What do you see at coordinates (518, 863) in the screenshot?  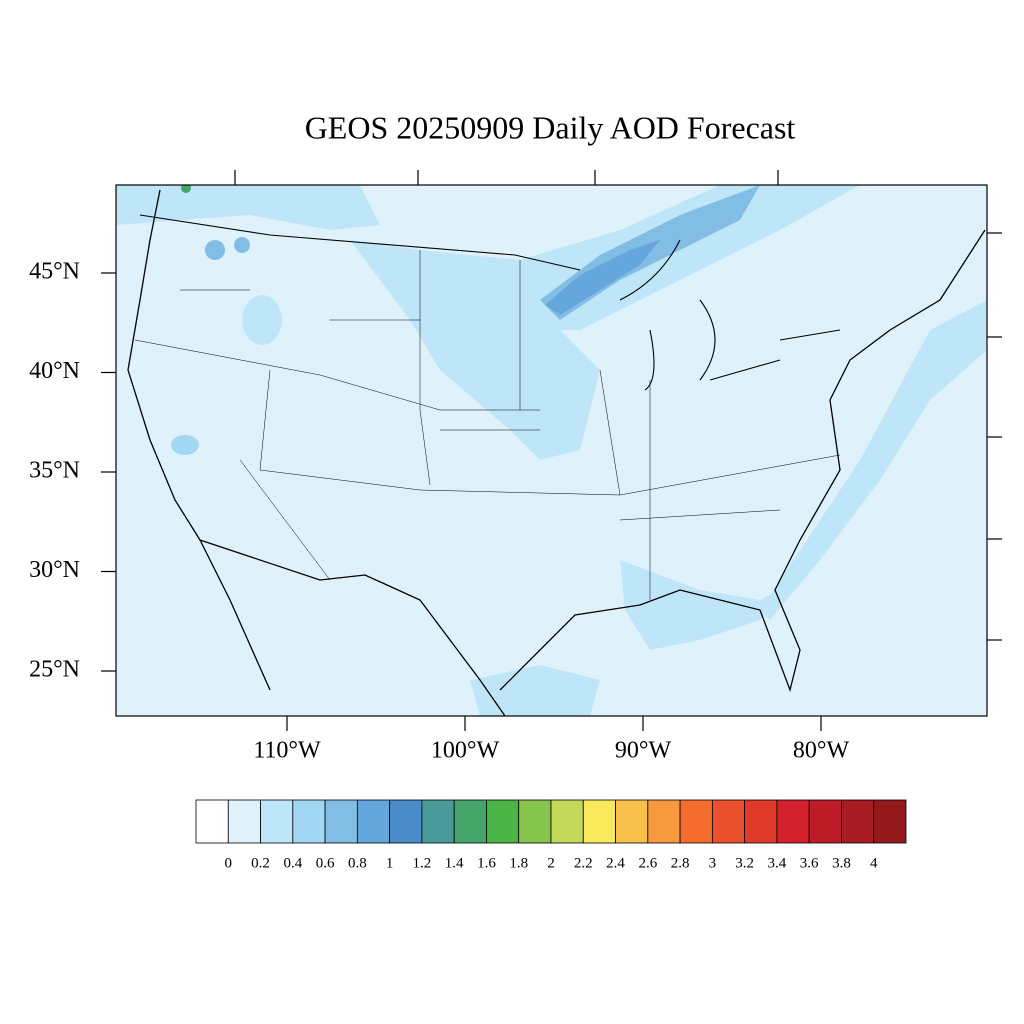 I see `colorbar-label: 1.8` at bounding box center [518, 863].